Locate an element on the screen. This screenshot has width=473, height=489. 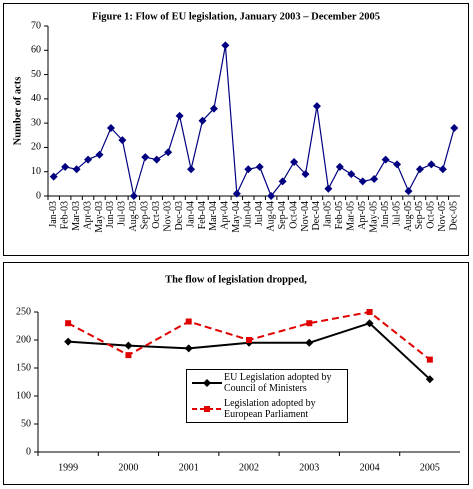
x-tick-label: Jul-03 is located at coordinates (122, 213).